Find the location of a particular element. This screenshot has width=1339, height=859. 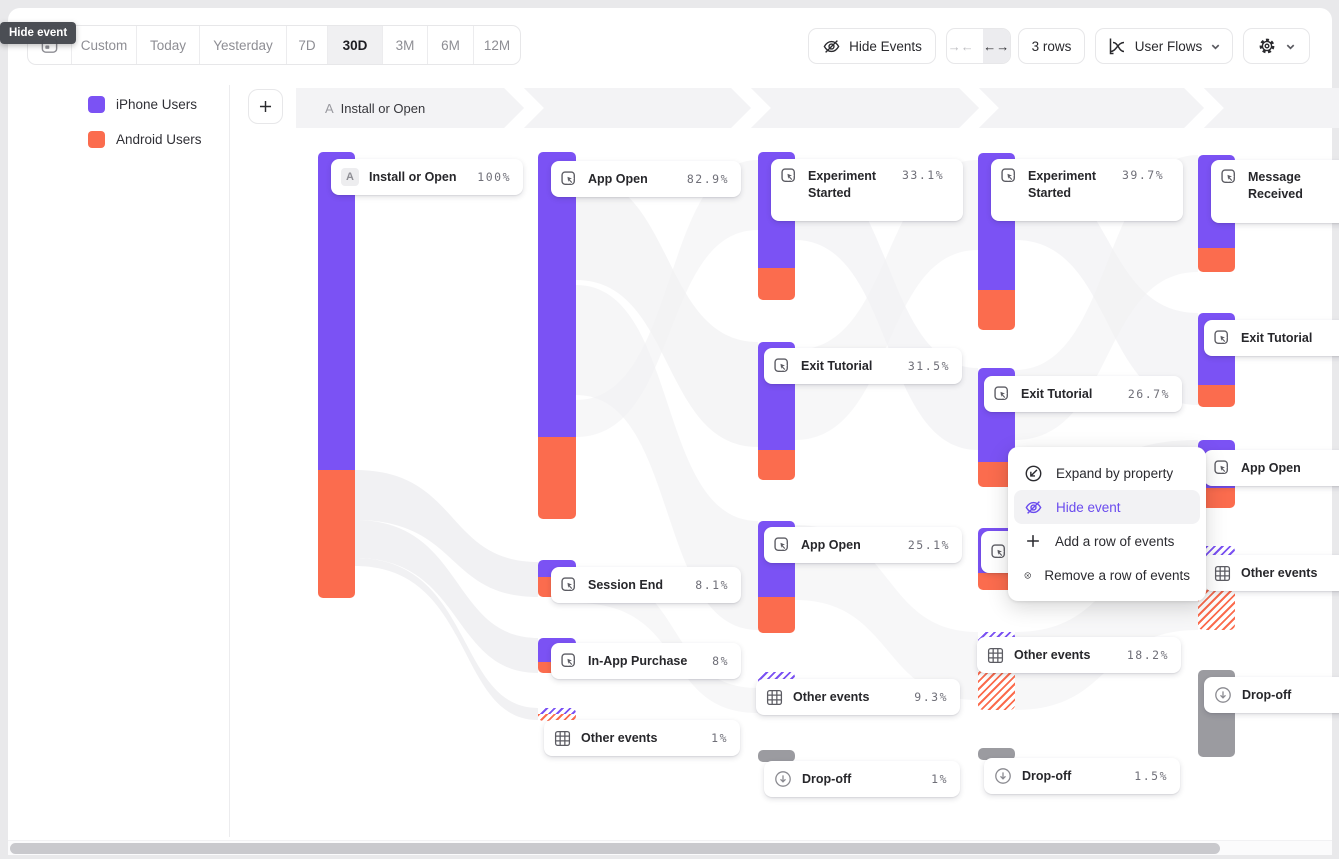

user-flows-icon is located at coordinates (1116, 46).